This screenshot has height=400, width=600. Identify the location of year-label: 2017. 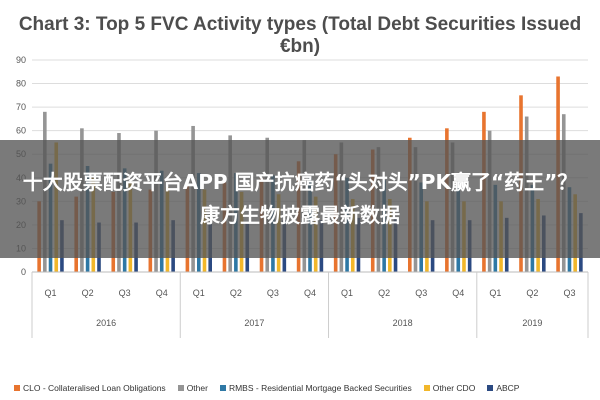
(254, 323).